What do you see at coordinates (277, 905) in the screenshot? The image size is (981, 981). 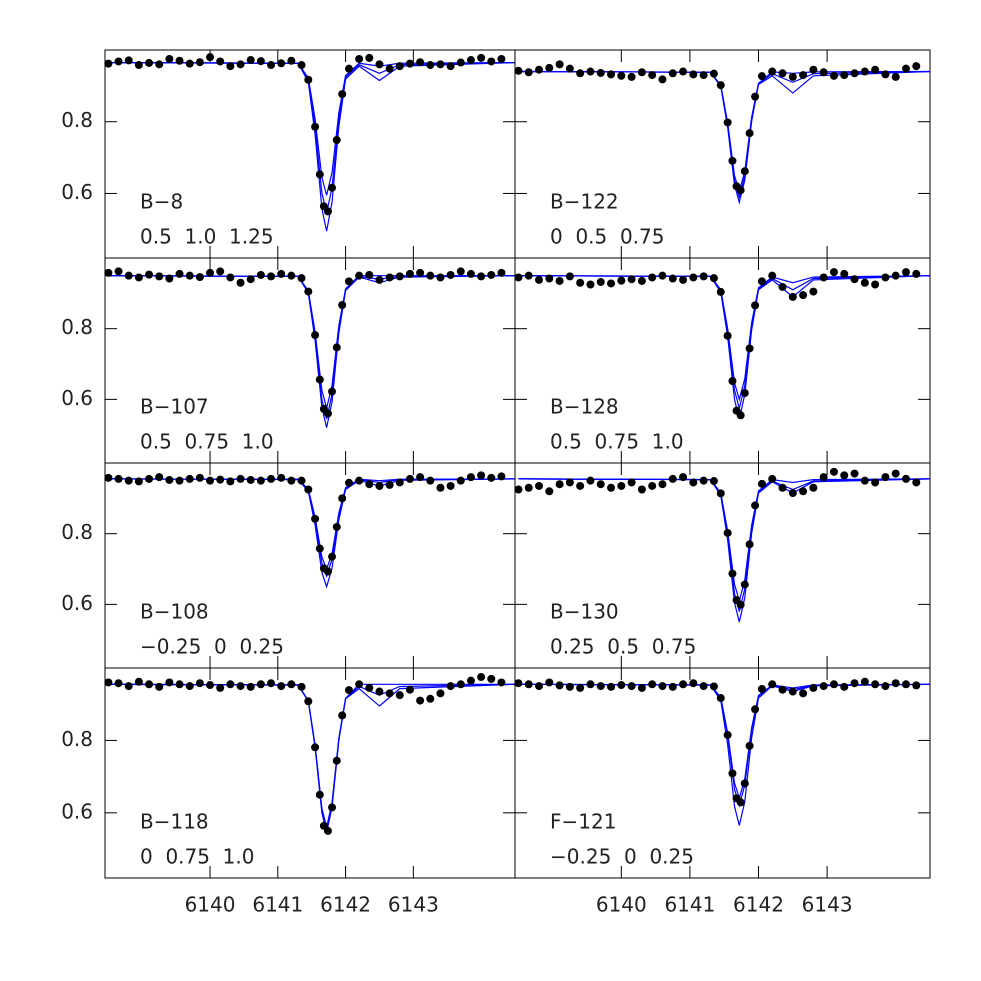 I see `x-tick-label: 6141` at bounding box center [277, 905].